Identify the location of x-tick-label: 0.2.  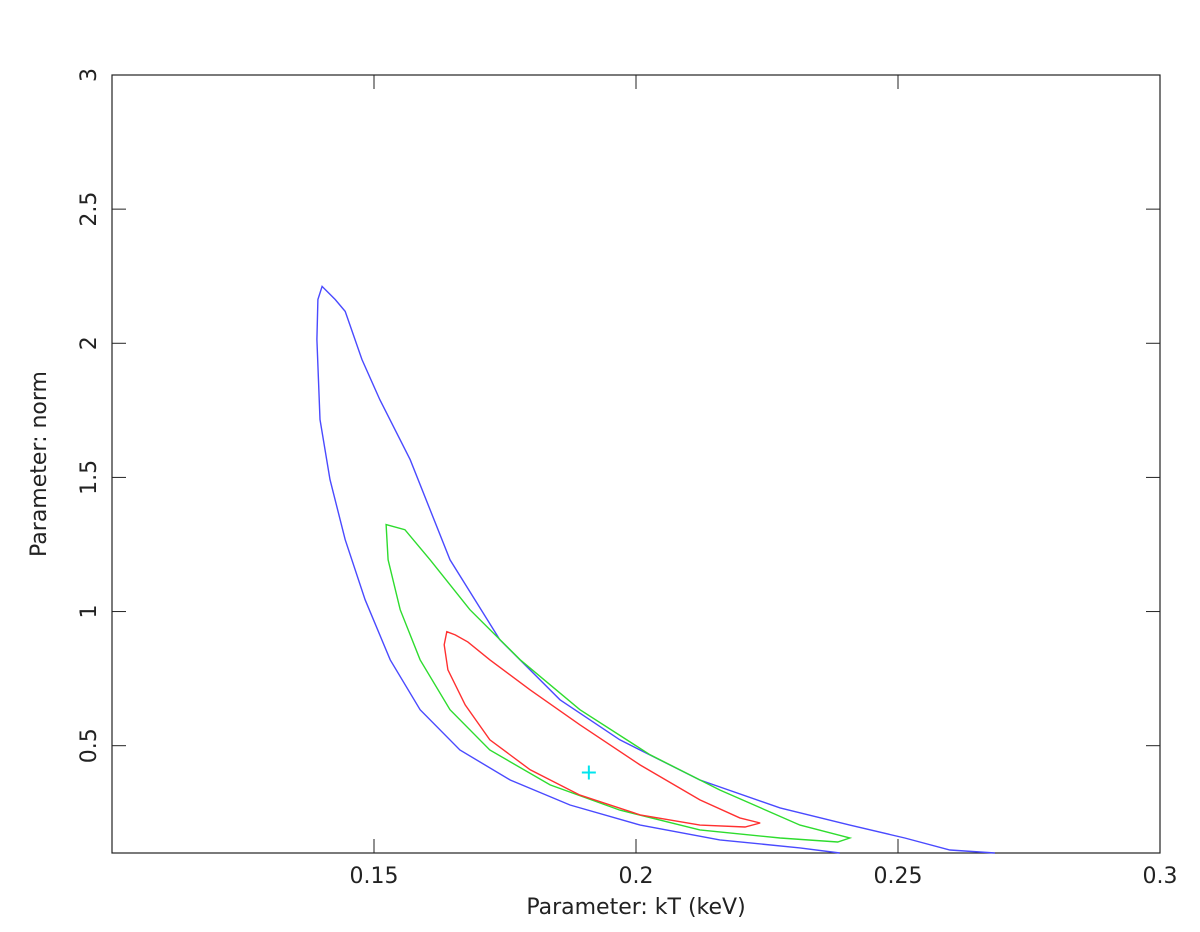
(636, 876).